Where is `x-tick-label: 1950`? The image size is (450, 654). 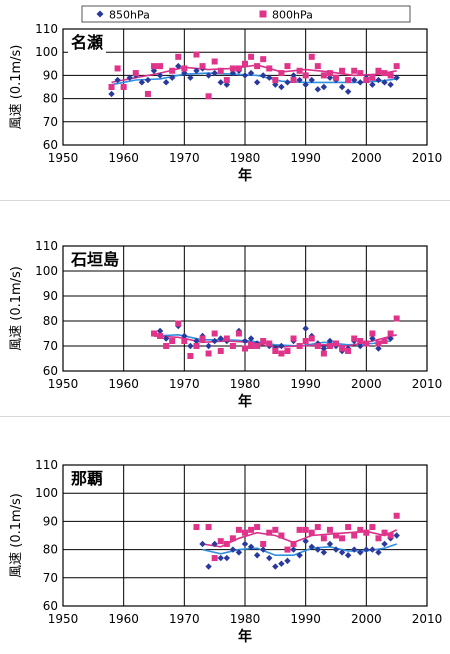 x-tick-label: 1950 is located at coordinates (63, 384).